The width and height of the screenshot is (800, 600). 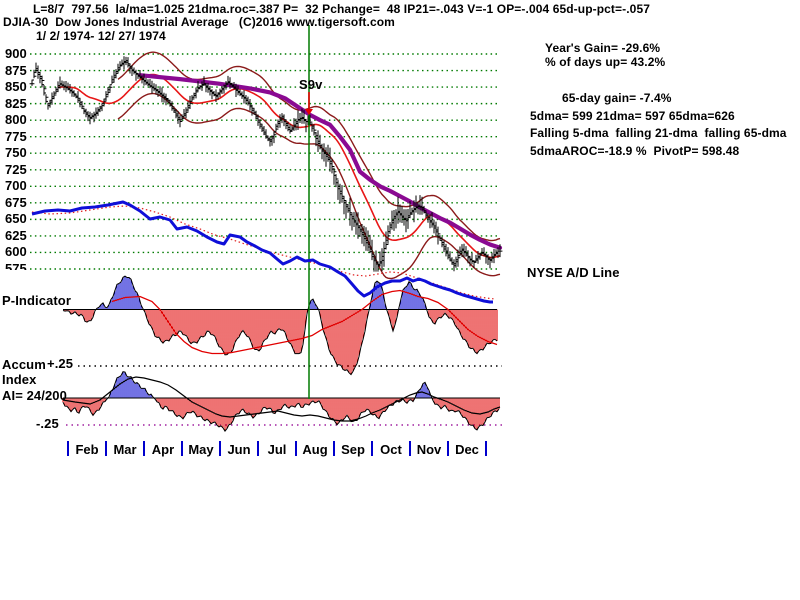 I want to click on price-tick-900: 900, so click(x=16, y=53).